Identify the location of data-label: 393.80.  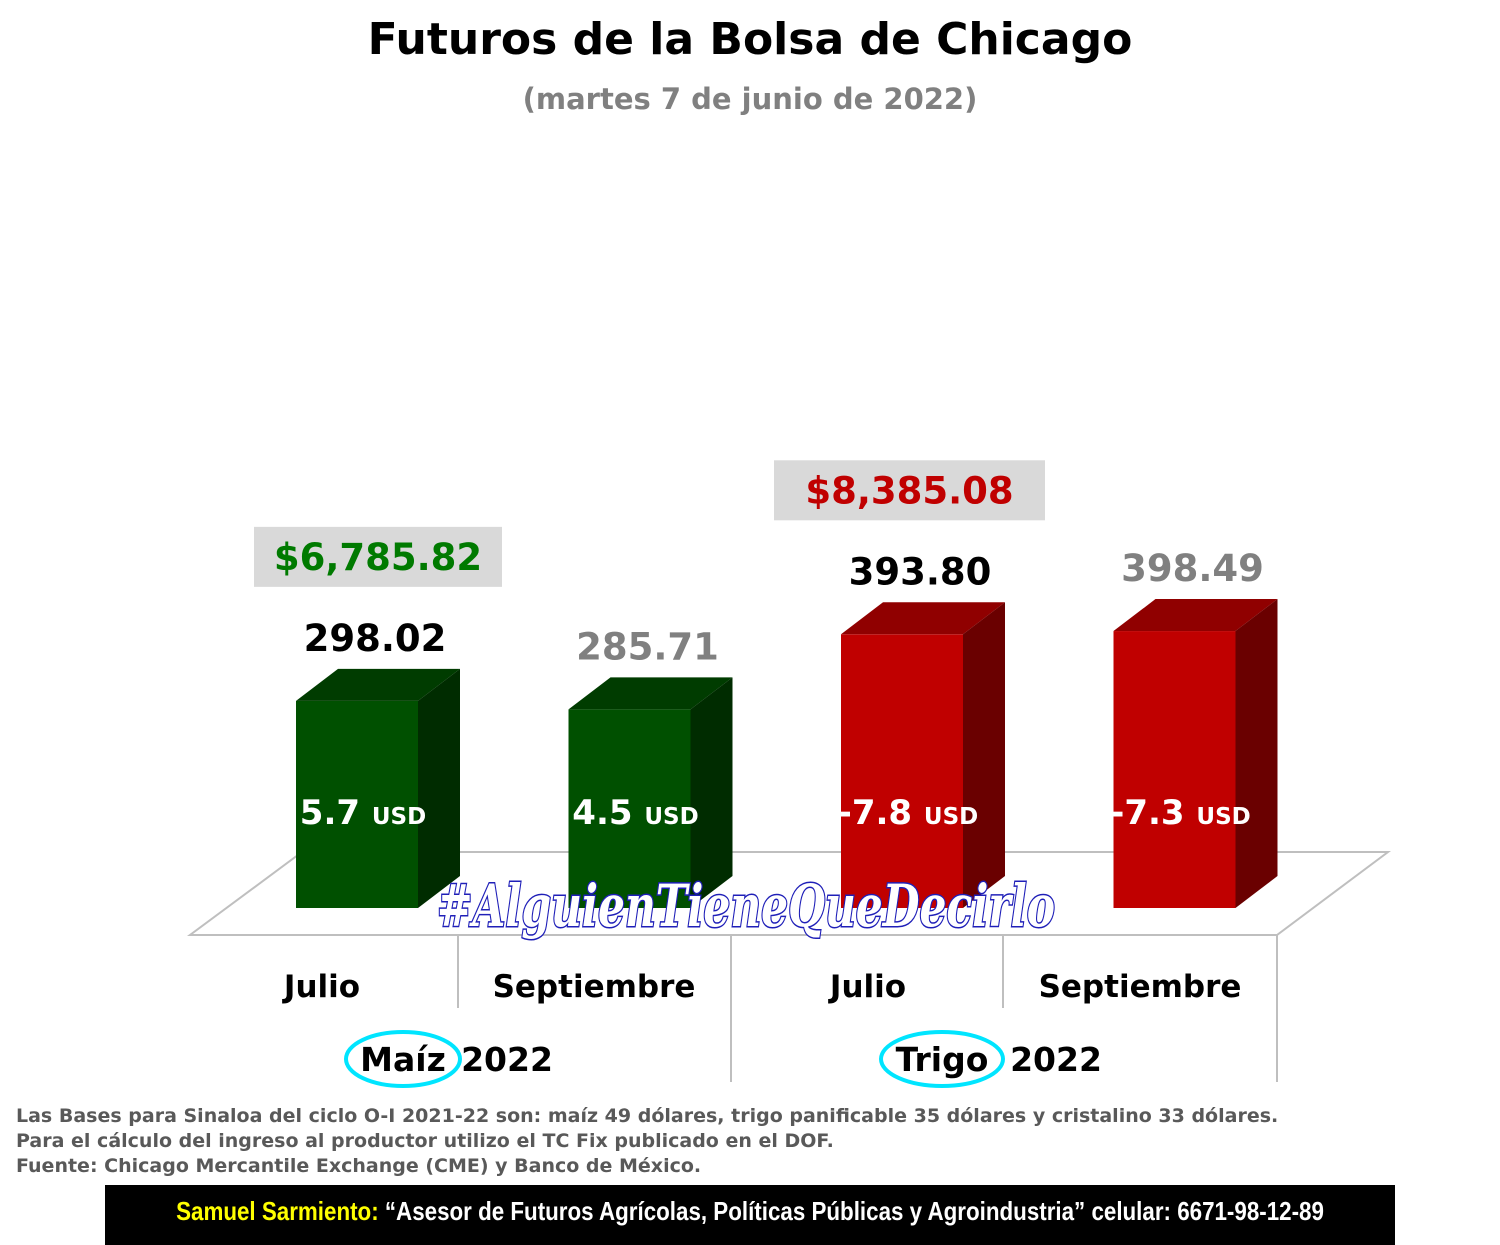
(920, 571).